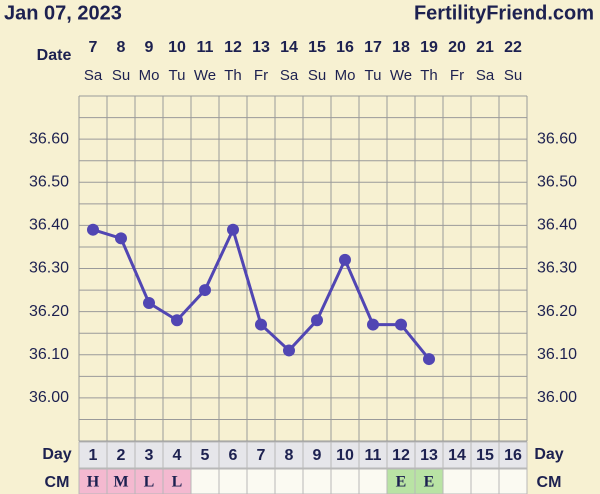 The width and height of the screenshot is (600, 494). What do you see at coordinates (261, 47) in the screenshot?
I see `date: 13` at bounding box center [261, 47].